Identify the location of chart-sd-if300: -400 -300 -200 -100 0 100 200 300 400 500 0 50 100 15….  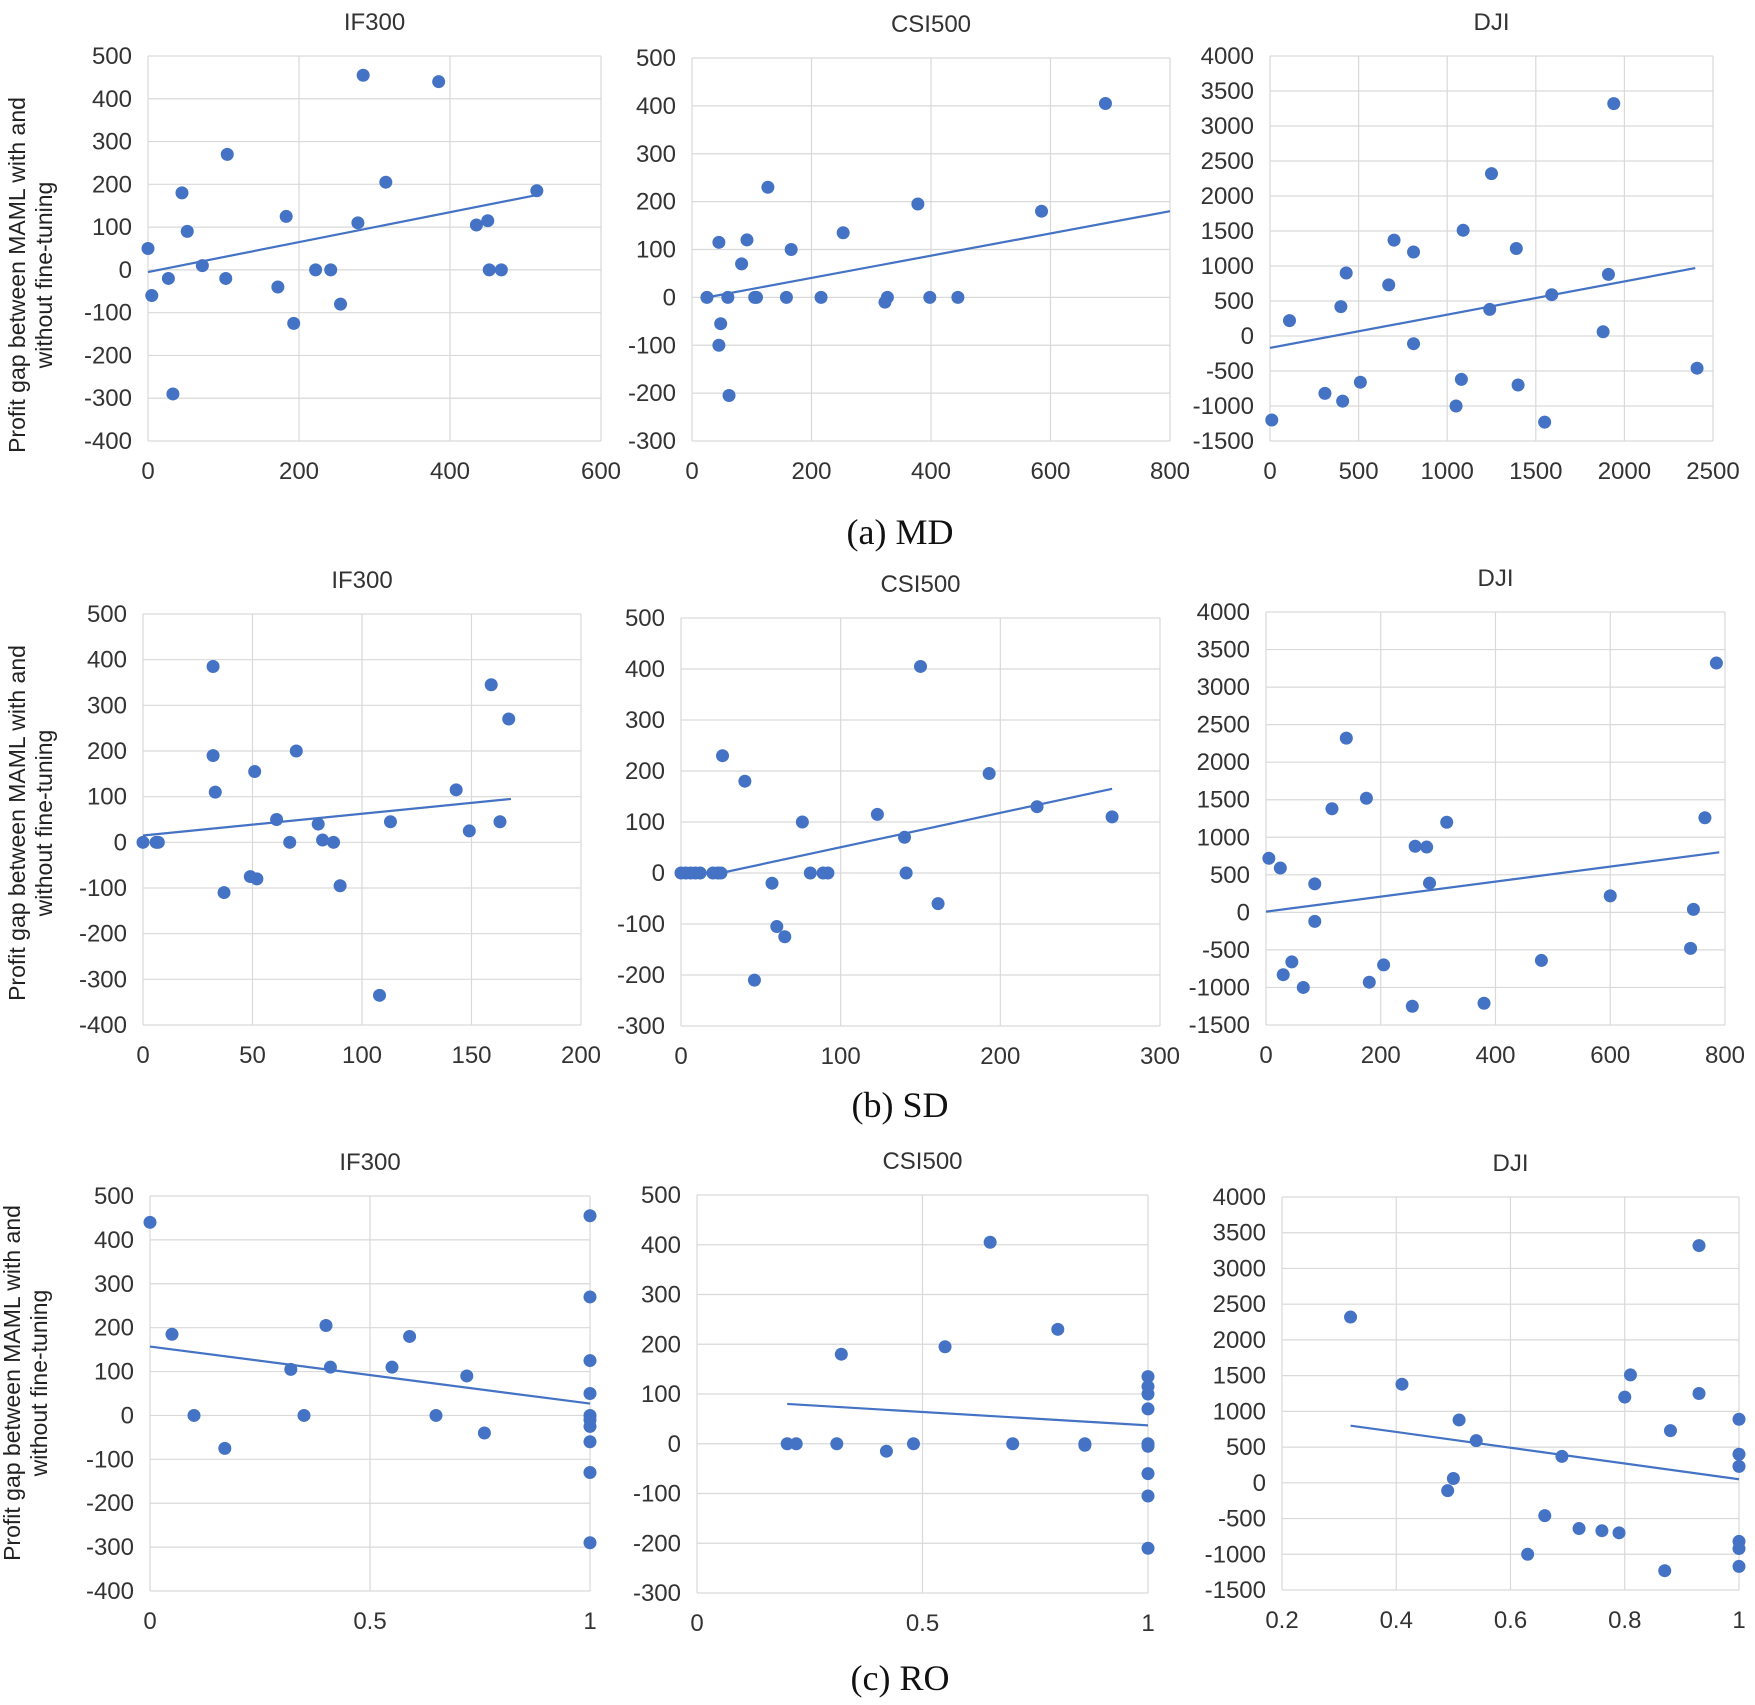
(340, 818).